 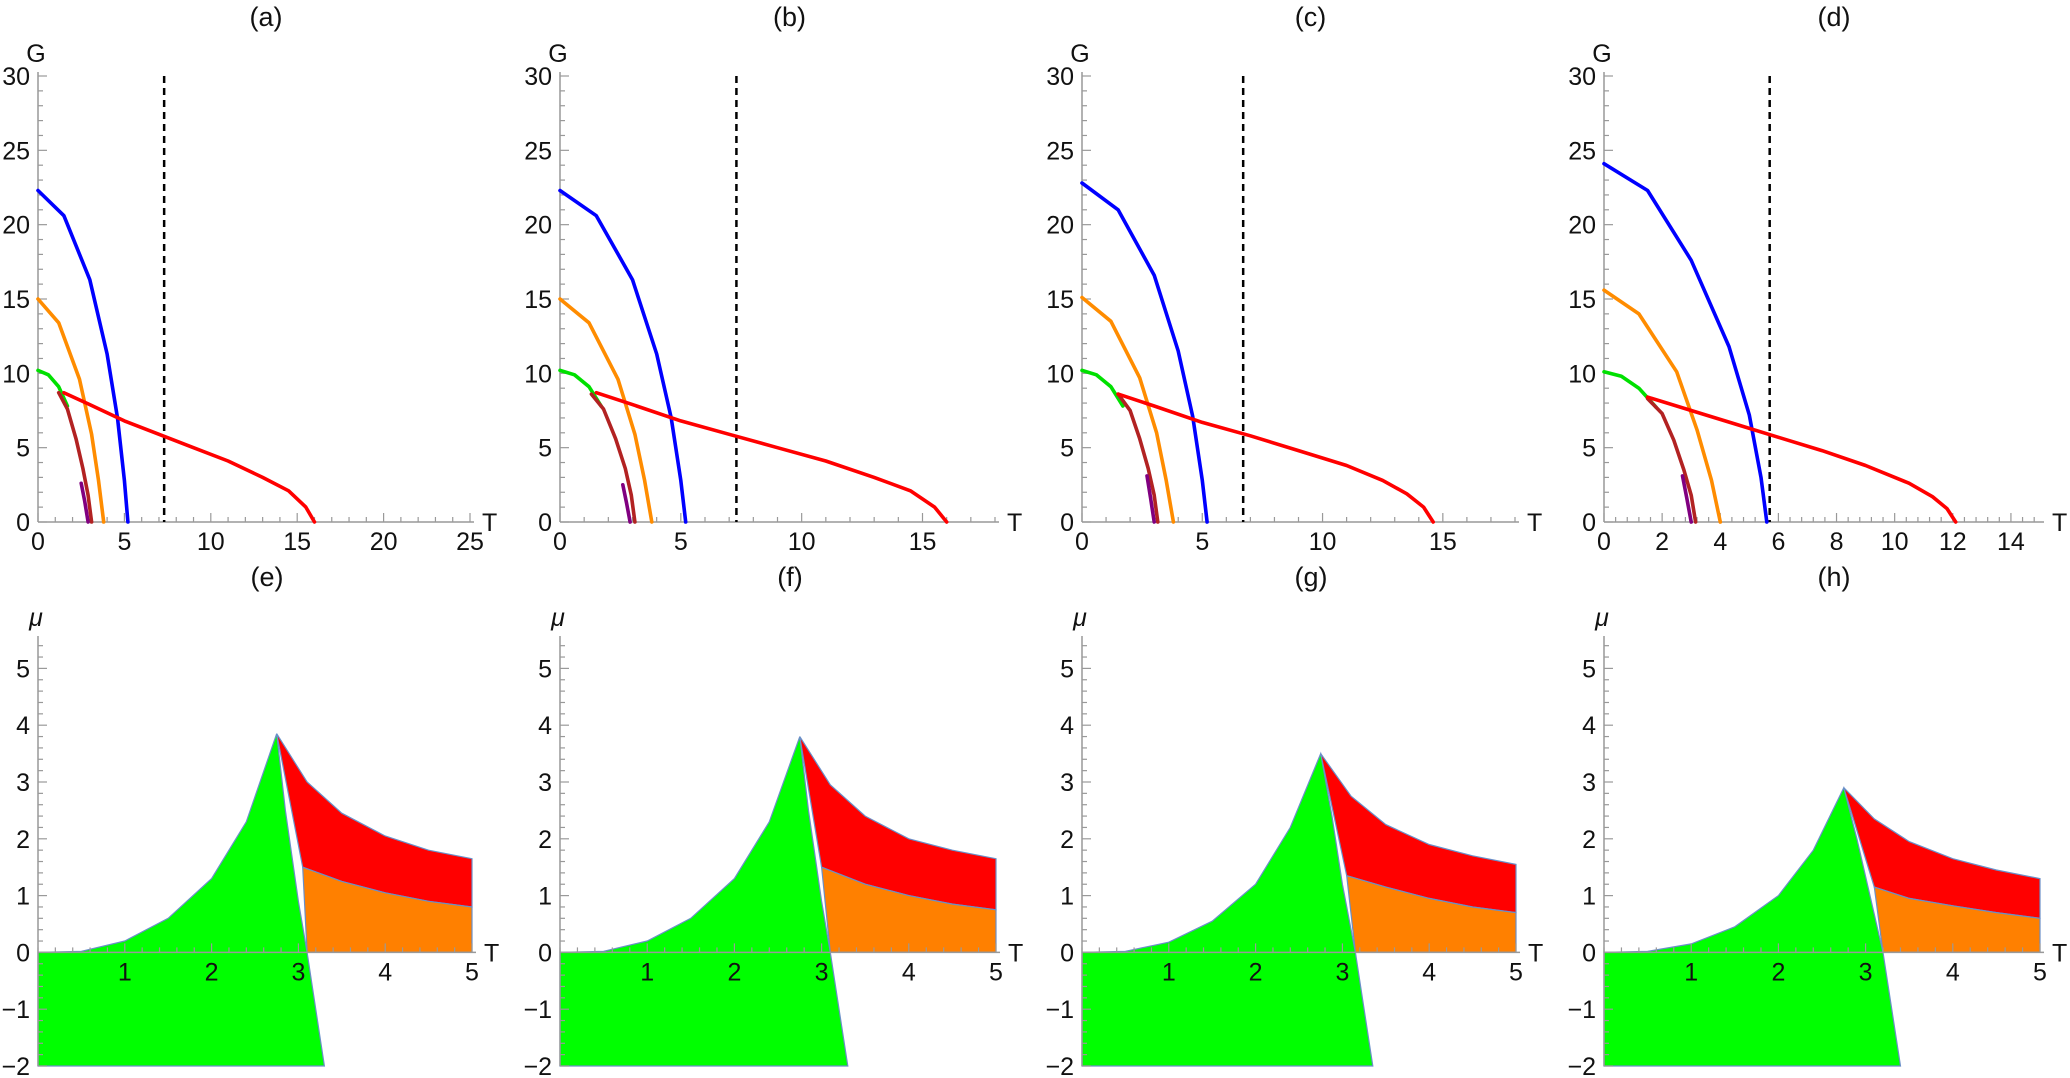 What do you see at coordinates (23, 726) in the screenshot?
I see `y-tick-label: 4` at bounding box center [23, 726].